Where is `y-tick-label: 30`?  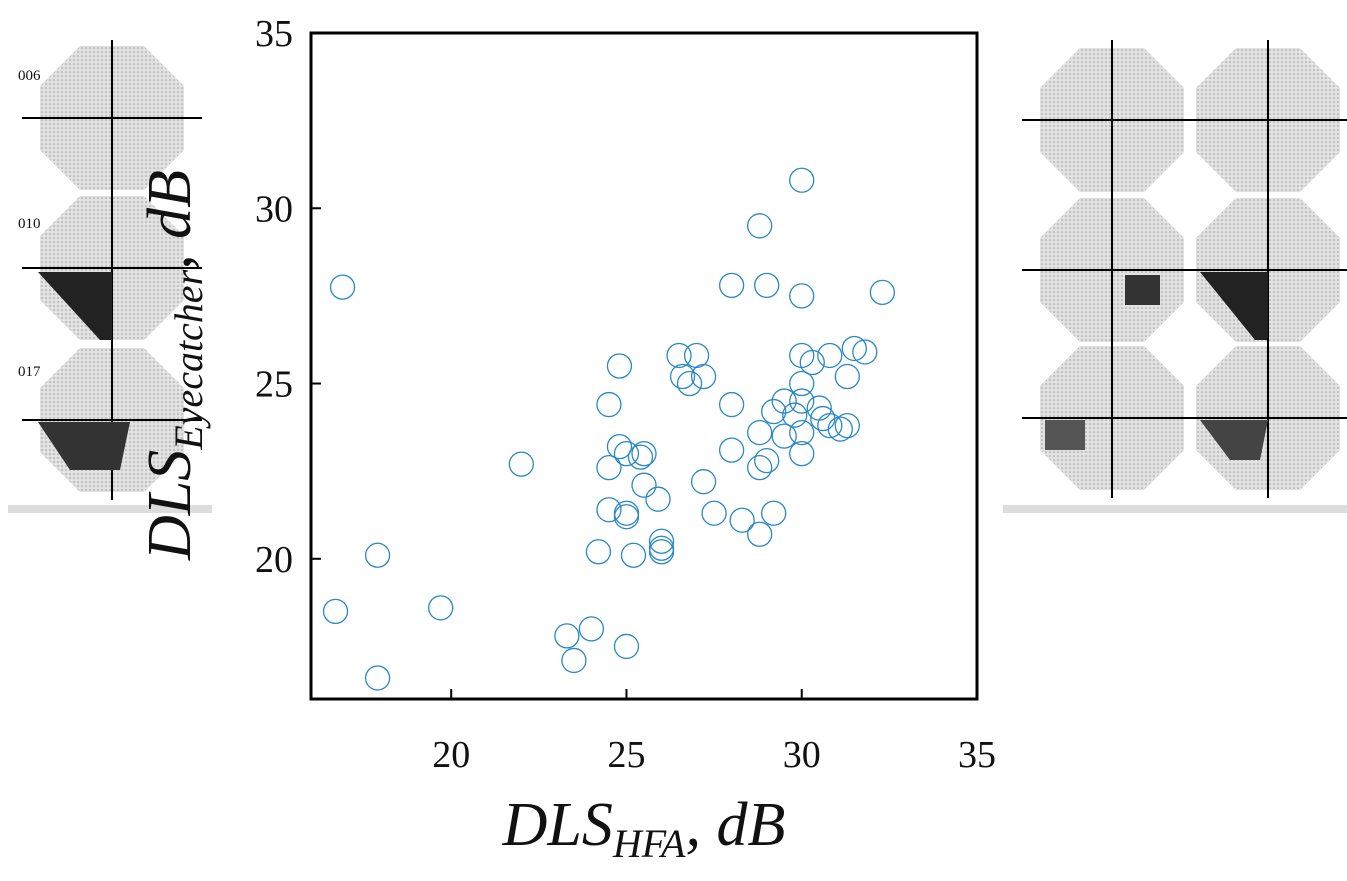 y-tick-label: 30 is located at coordinates (274, 209).